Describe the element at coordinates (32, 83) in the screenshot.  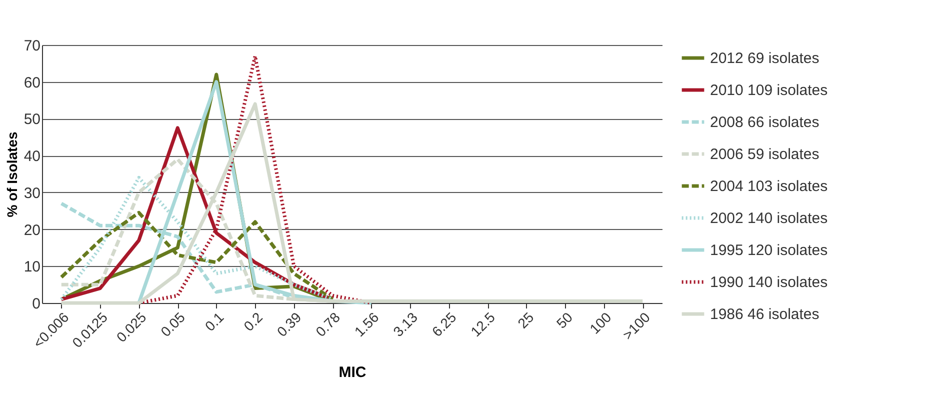
I see `y-tick-label: 60` at that location.